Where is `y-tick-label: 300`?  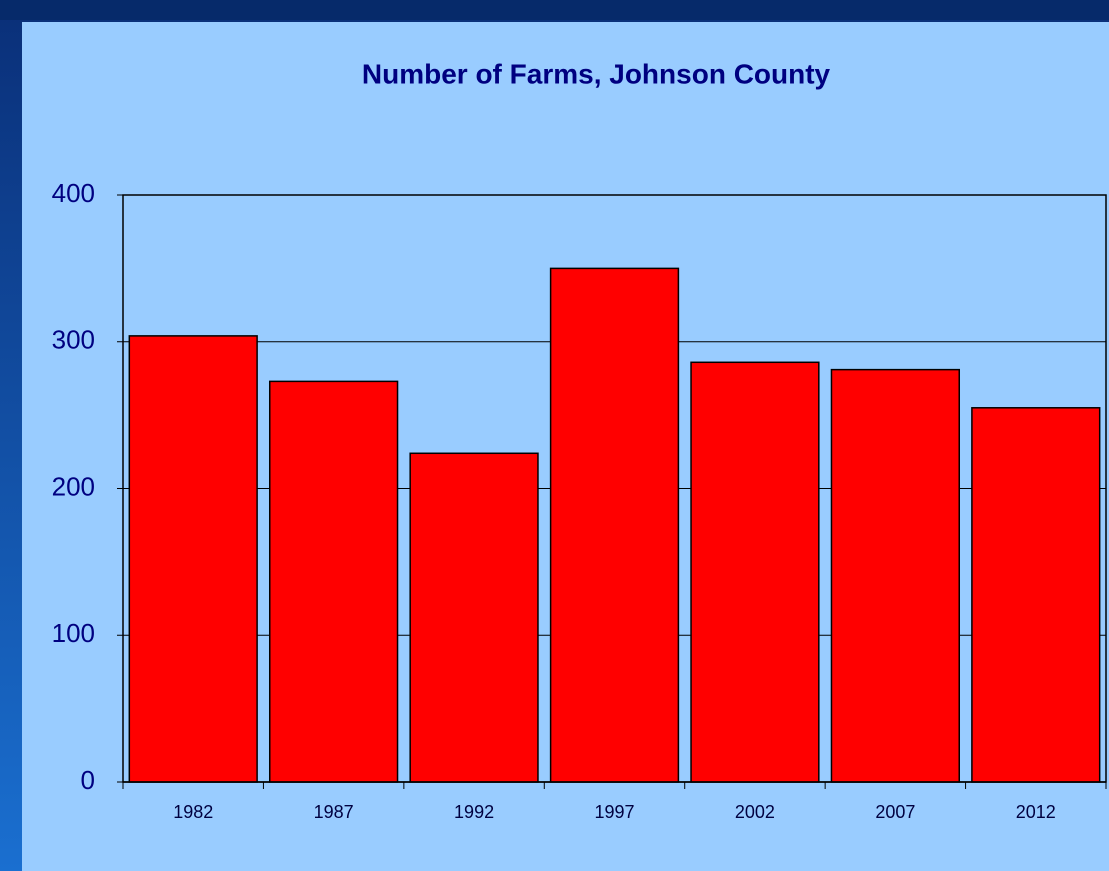 y-tick-label: 300 is located at coordinates (73, 340).